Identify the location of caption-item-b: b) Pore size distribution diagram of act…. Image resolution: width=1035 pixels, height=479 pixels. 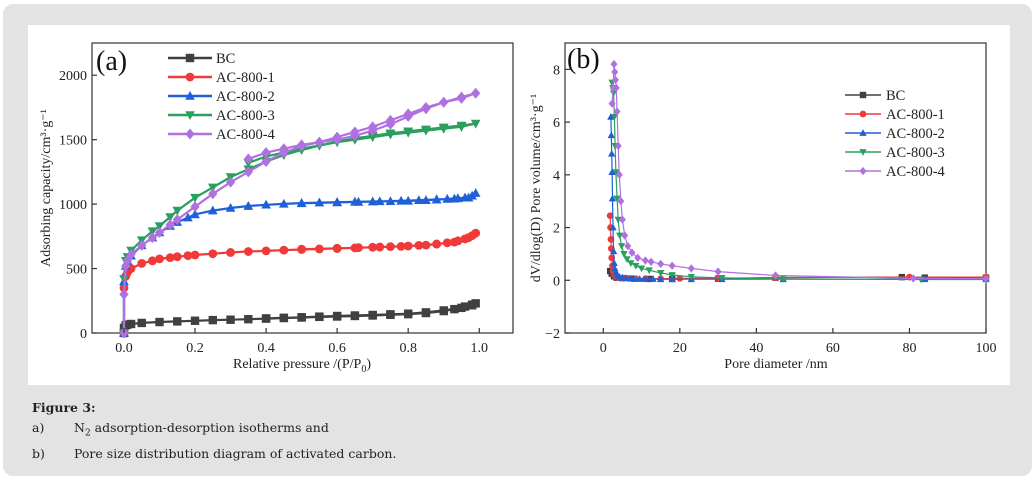
(214, 454).